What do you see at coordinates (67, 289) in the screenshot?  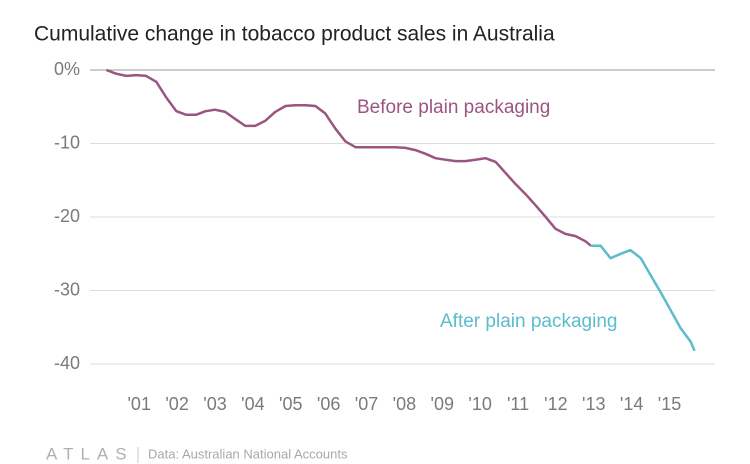 I see `y-tick-label: -30` at bounding box center [67, 289].